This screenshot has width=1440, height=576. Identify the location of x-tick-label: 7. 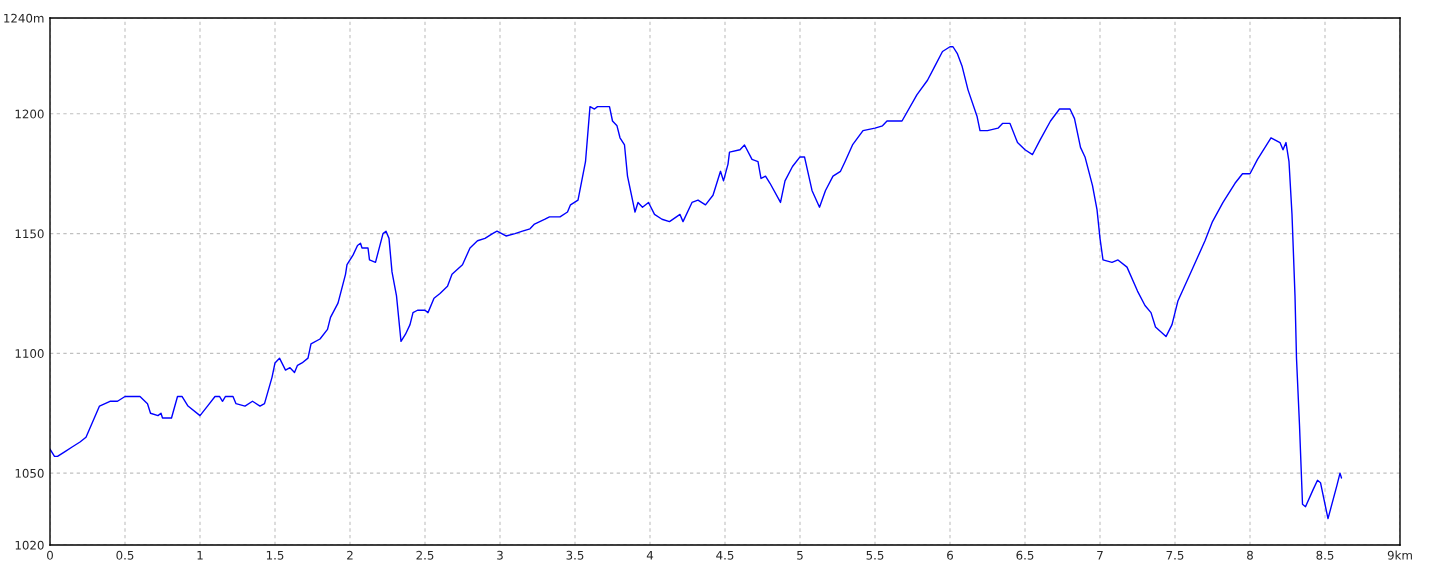
(1100, 555).